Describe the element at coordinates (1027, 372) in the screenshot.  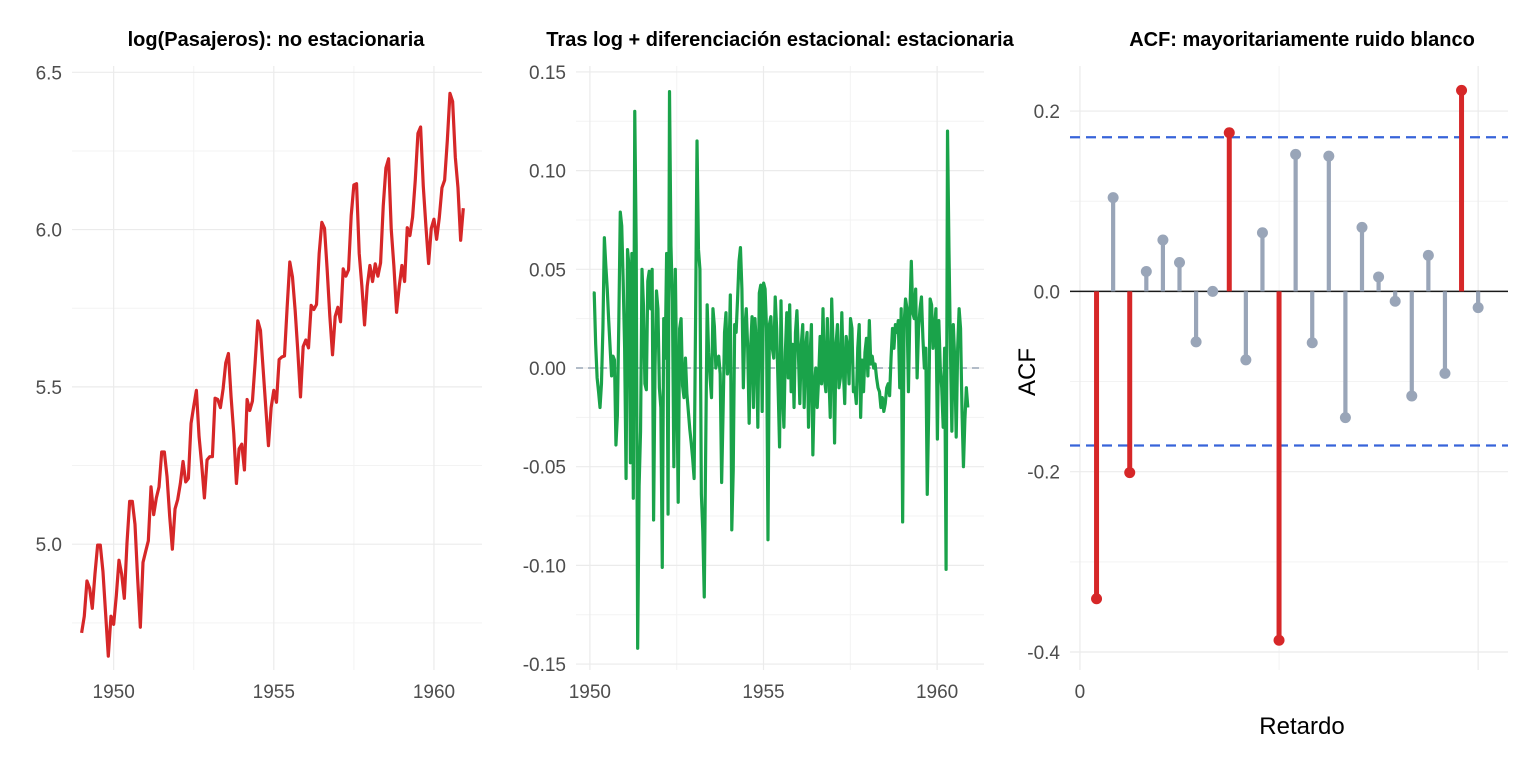
I see `panel3-y-axis-label: ACF` at that location.